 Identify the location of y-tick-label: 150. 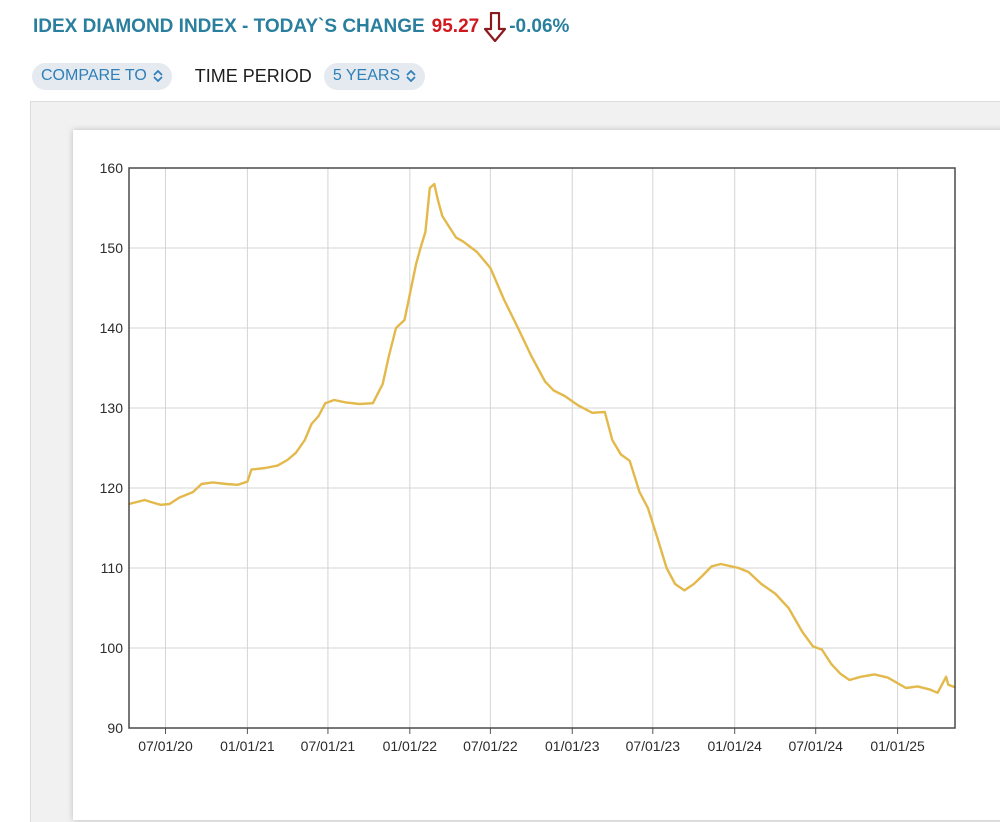
(112, 248).